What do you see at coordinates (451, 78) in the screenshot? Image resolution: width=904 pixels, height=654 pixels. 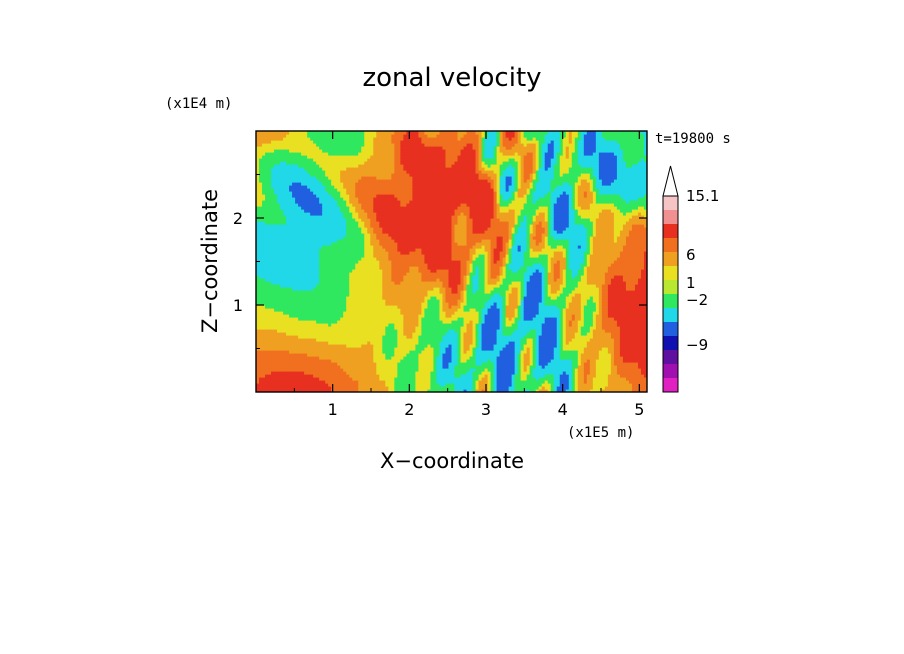 I see `chart-title: zonal velocity` at bounding box center [451, 78].